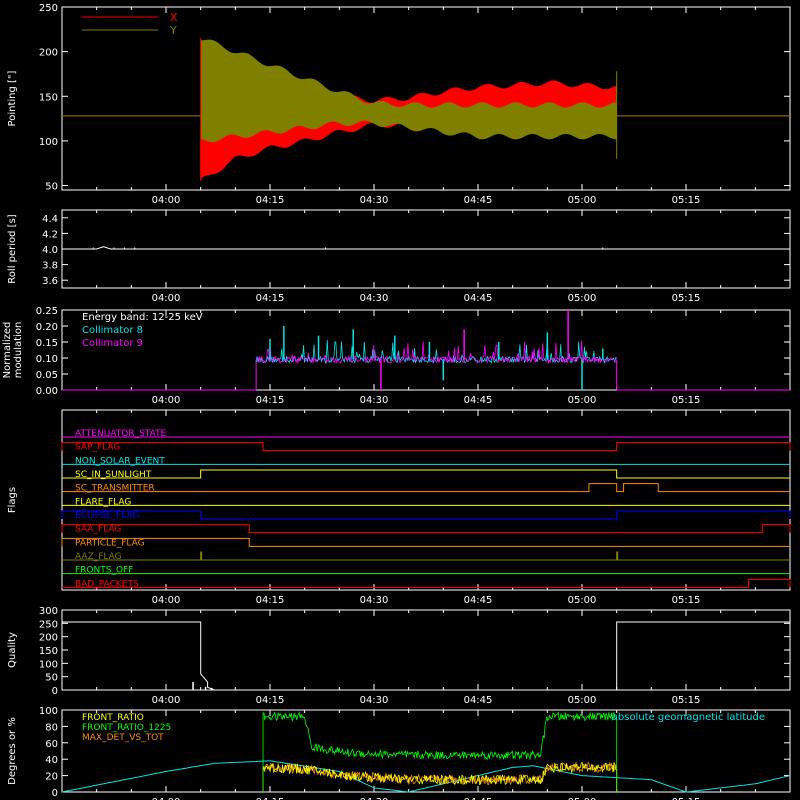  What do you see at coordinates (270, 400) in the screenshot?
I see `modulation-xtick-label: 04:15` at bounding box center [270, 400].